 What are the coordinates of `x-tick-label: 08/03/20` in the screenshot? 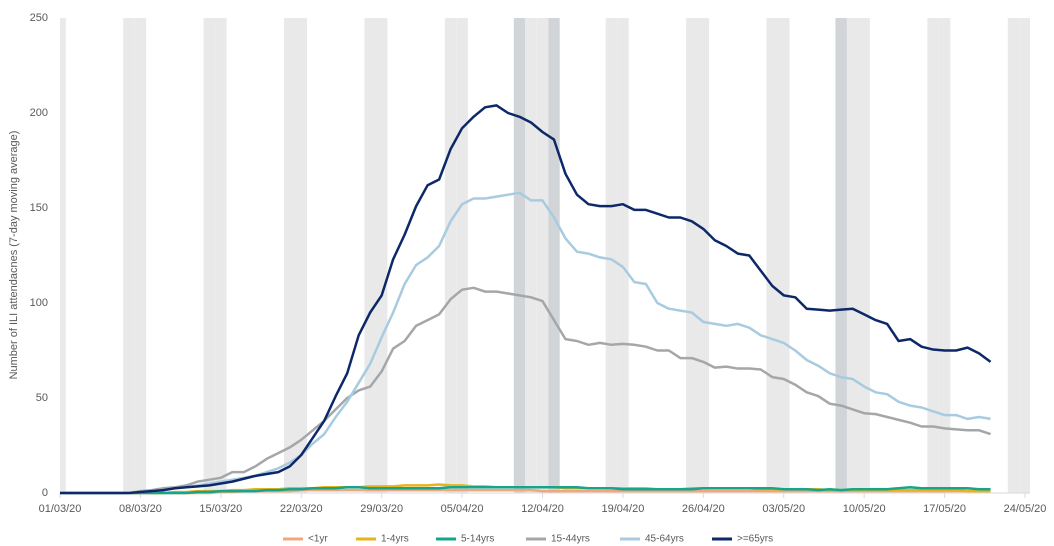 It's located at (140, 509).